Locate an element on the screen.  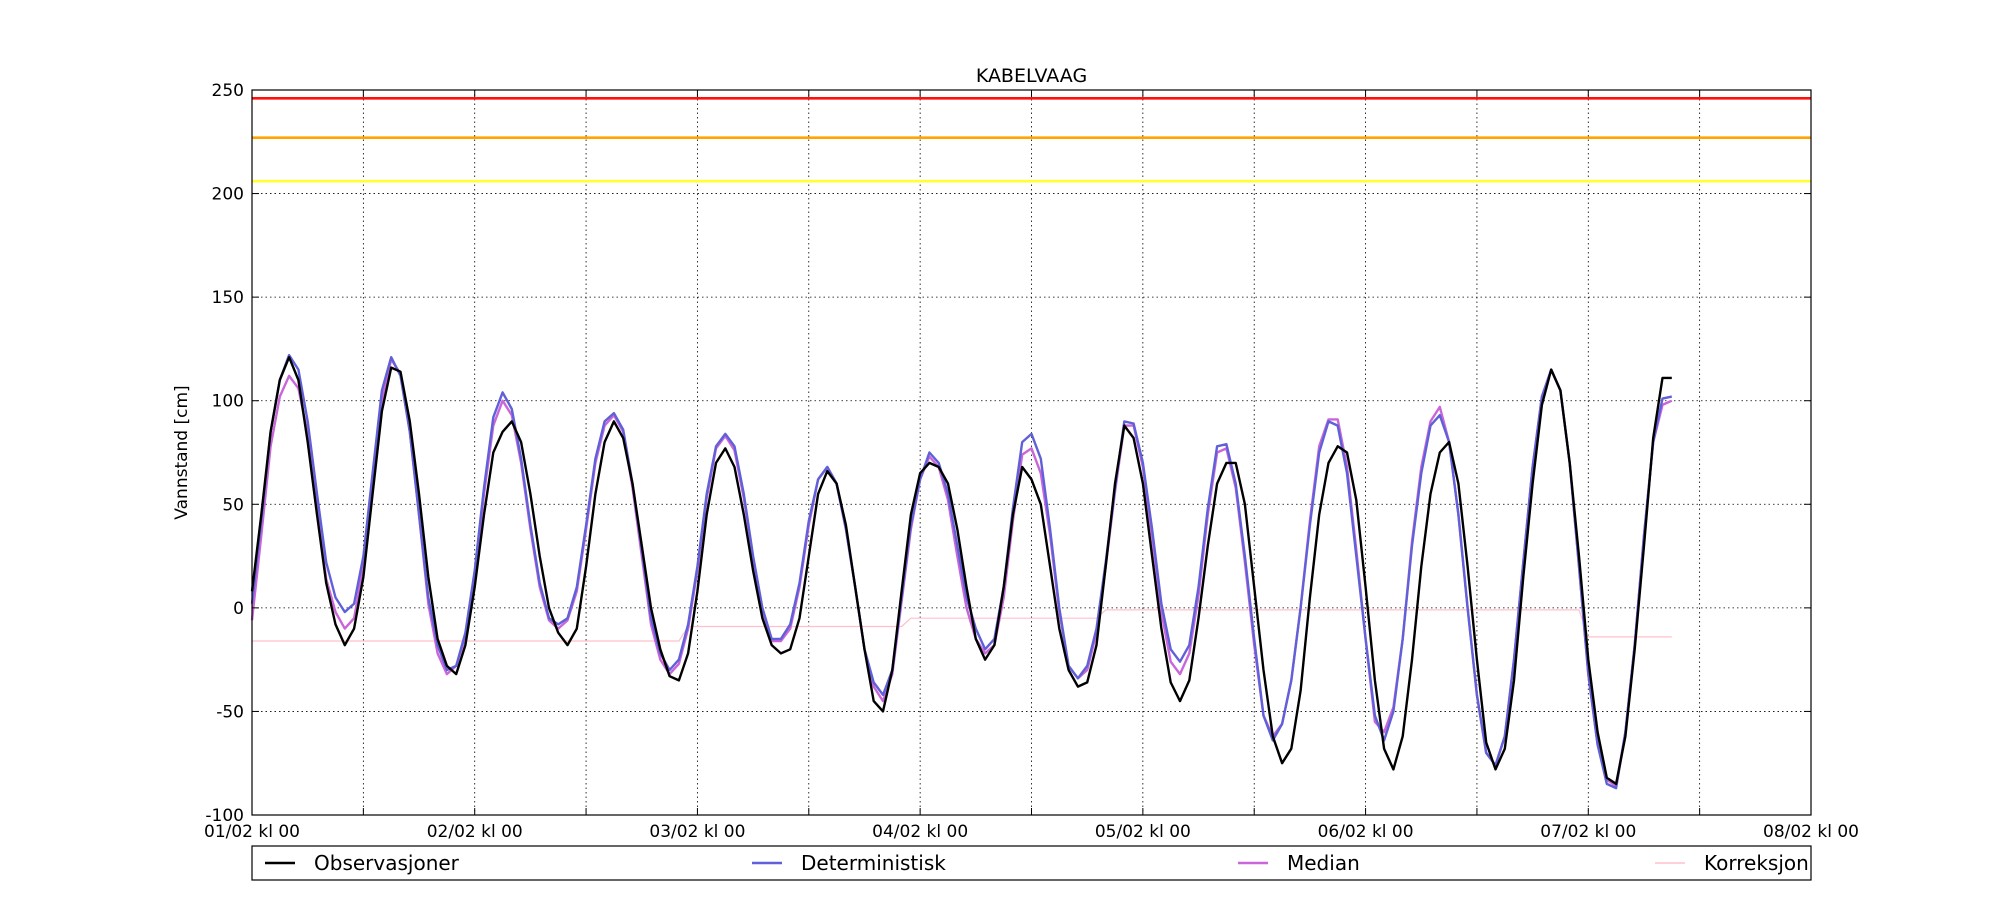
y-tick-label: -100 is located at coordinates (224, 816).